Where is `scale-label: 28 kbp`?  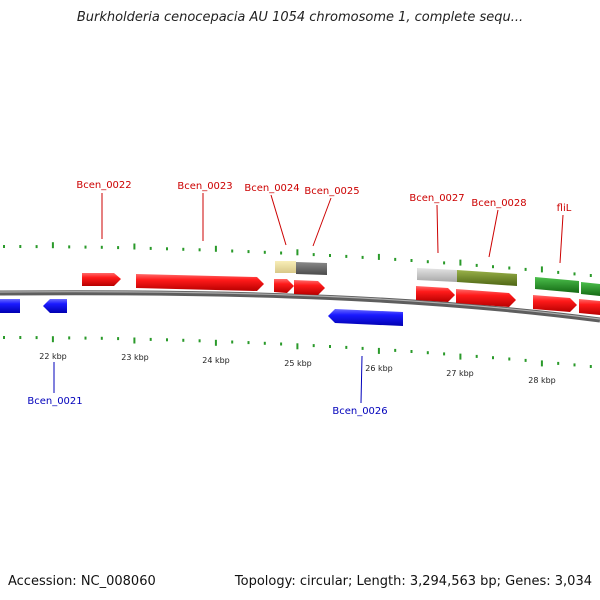 scale-label: 28 kbp is located at coordinates (542, 380).